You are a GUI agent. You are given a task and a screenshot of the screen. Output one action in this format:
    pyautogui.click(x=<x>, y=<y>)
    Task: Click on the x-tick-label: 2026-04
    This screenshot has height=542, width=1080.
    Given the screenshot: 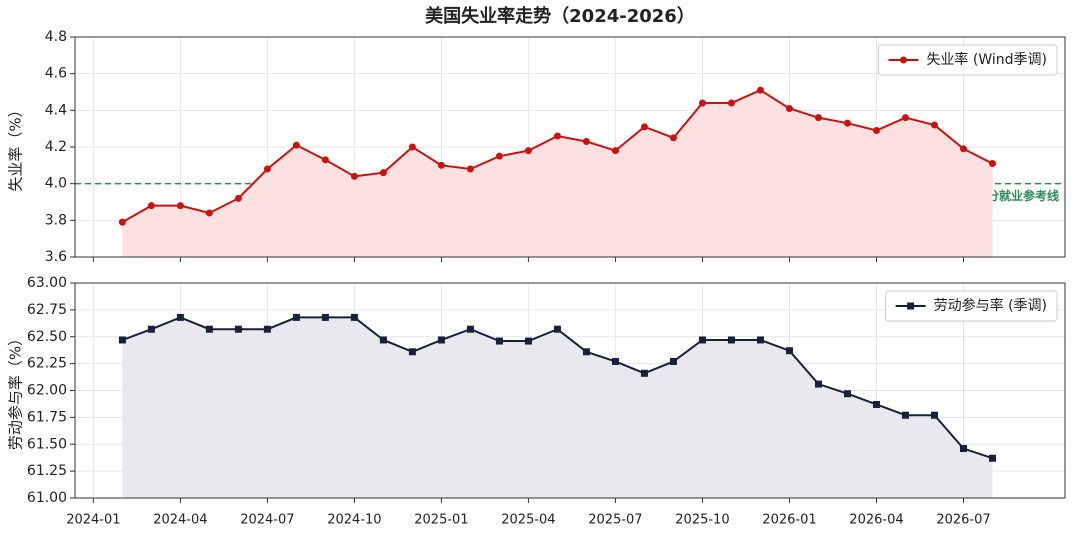 What is the action you would take?
    pyautogui.click(x=876, y=520)
    